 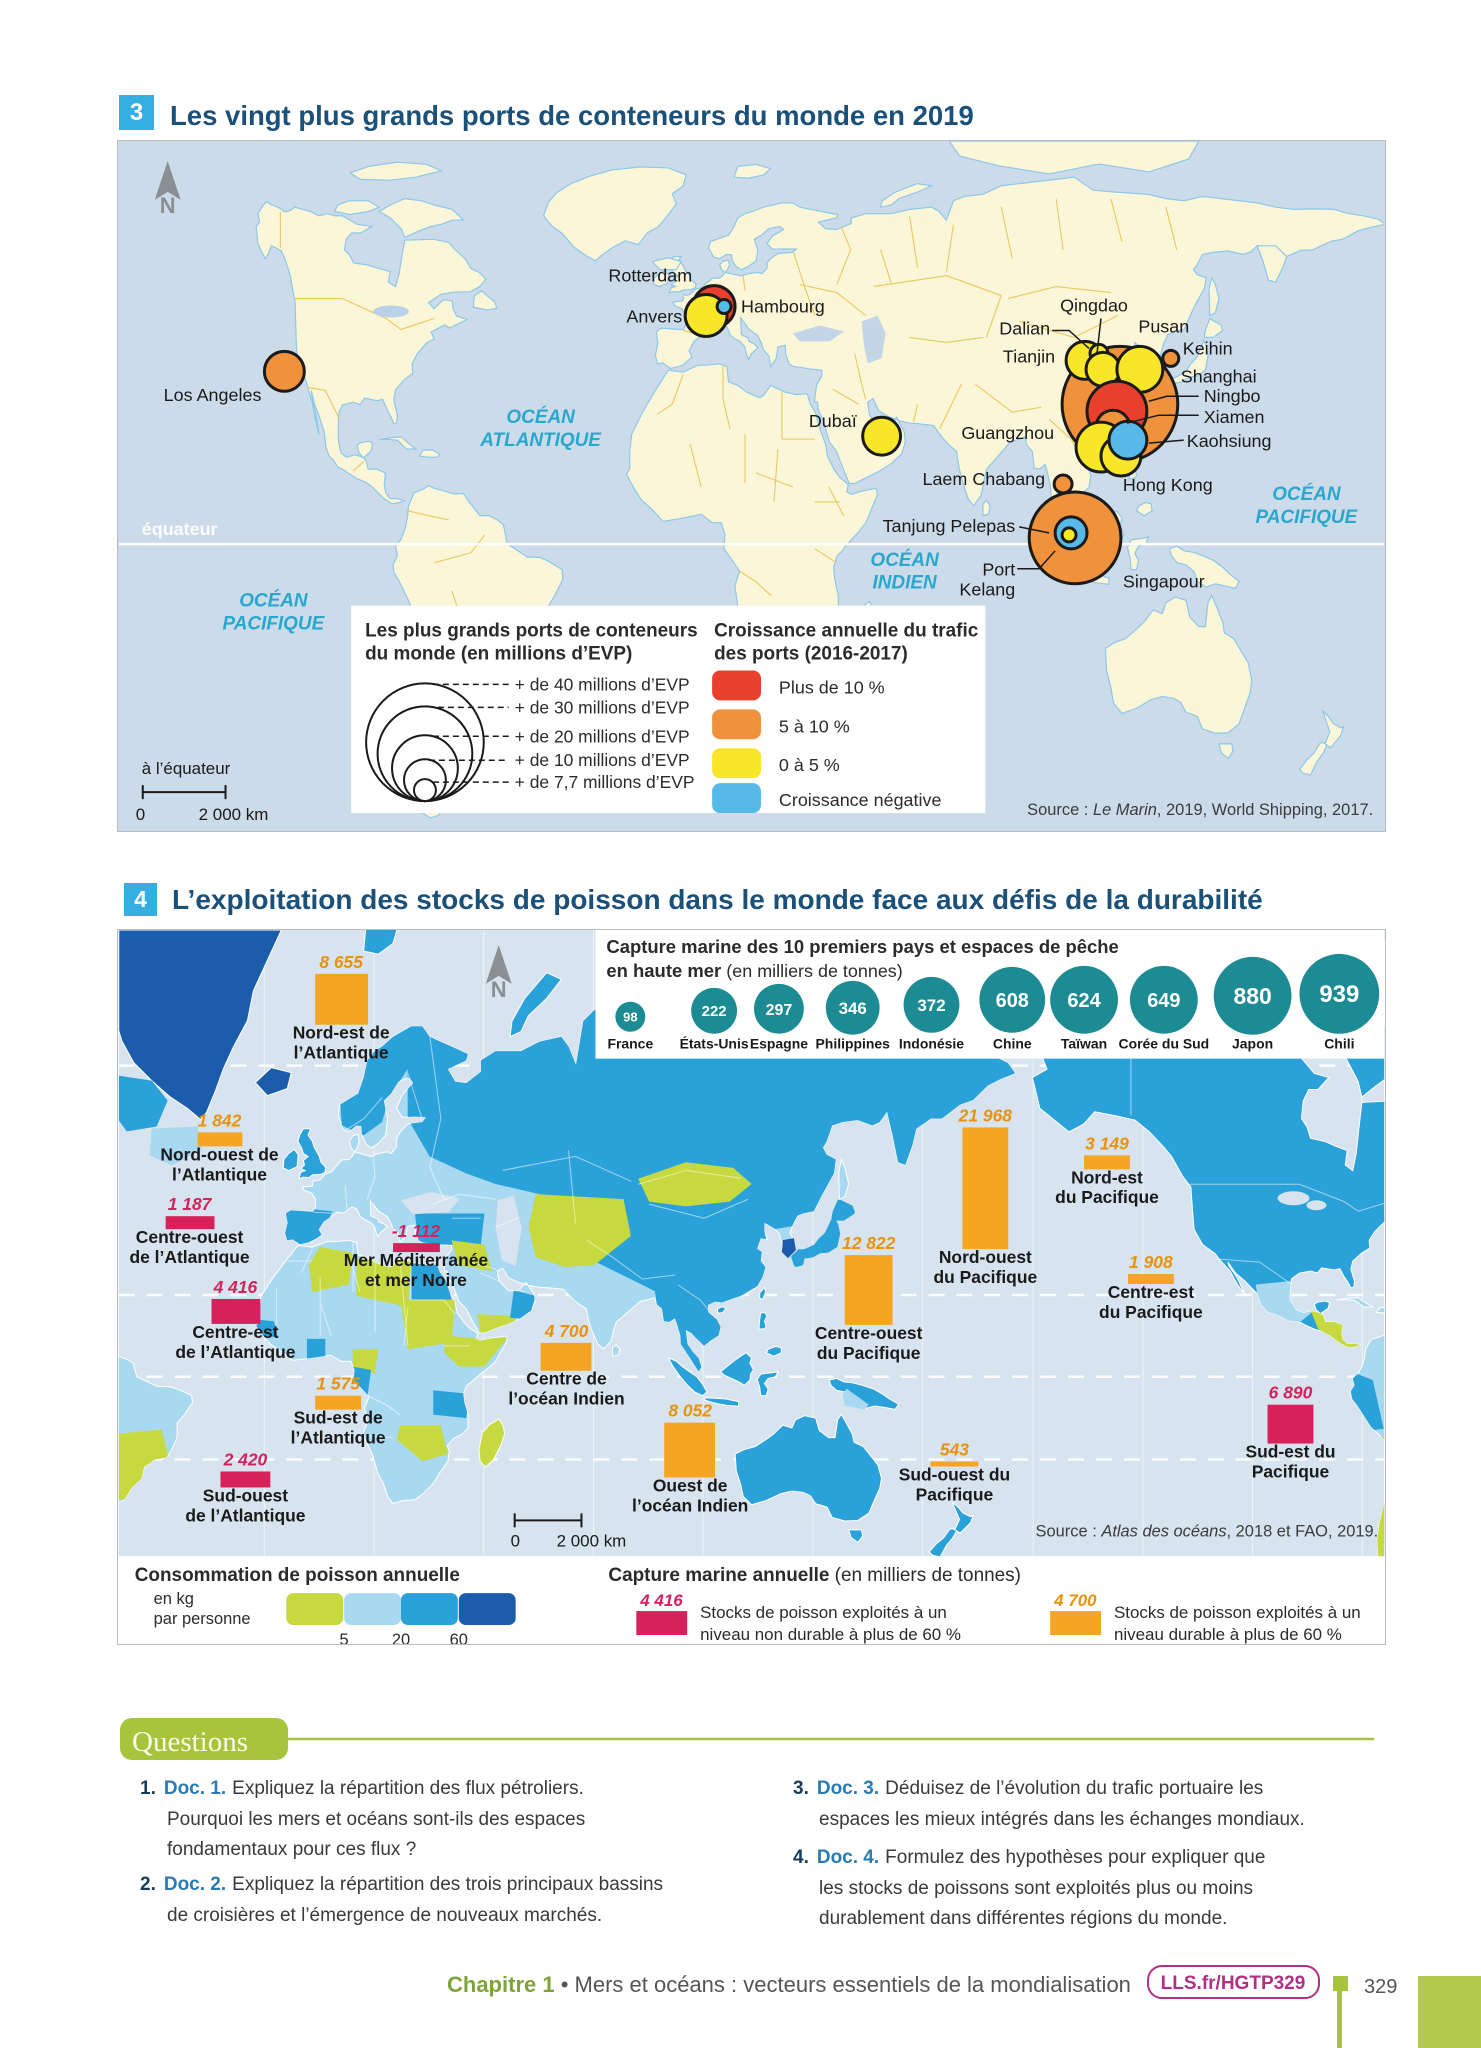 What do you see at coordinates (234, 814) in the screenshot?
I see `svg-text: 2 000 km` at bounding box center [234, 814].